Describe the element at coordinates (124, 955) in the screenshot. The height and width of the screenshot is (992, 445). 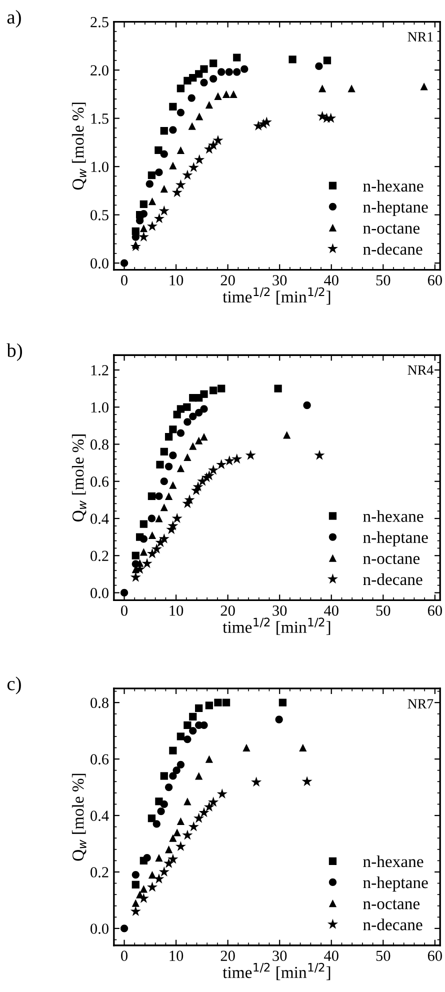
I see `x-tick-label: 0` at that location.